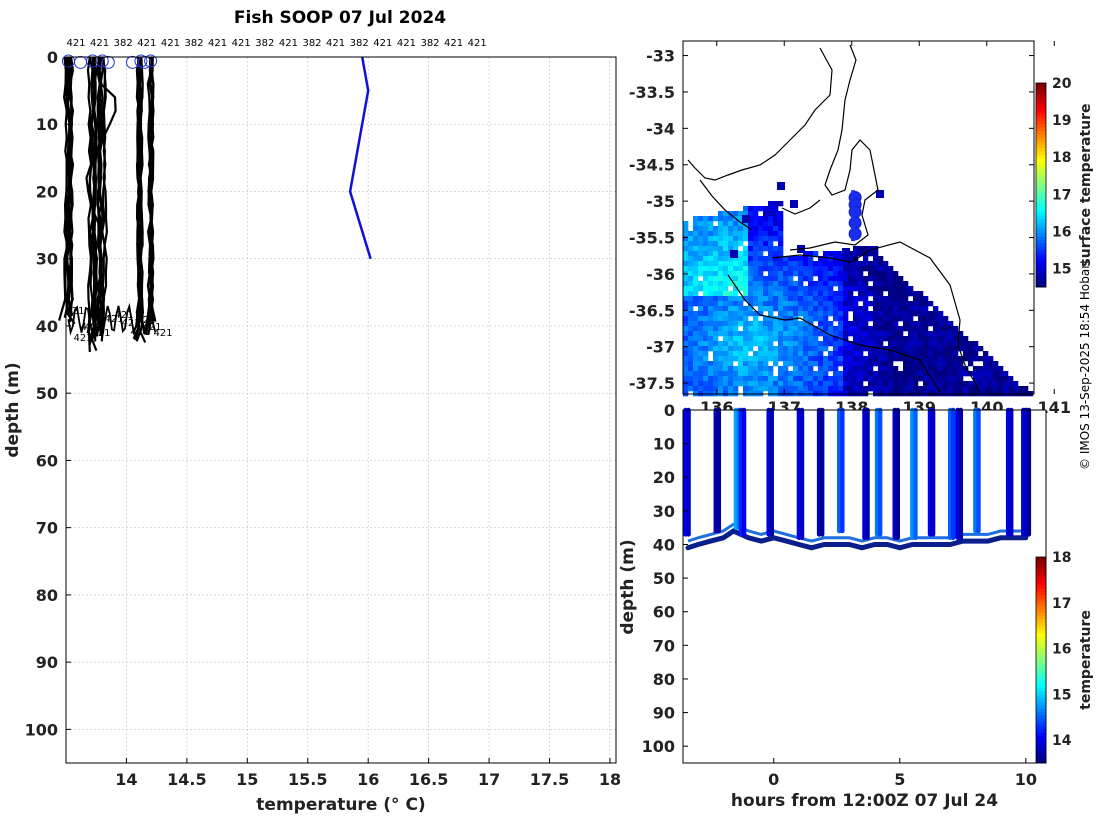 Image resolution: width=1100 pixels, height=820 pixels. Describe the element at coordinates (1061, 695) in the screenshot. I see `temp-colorbar-tick-label: 15` at that location.